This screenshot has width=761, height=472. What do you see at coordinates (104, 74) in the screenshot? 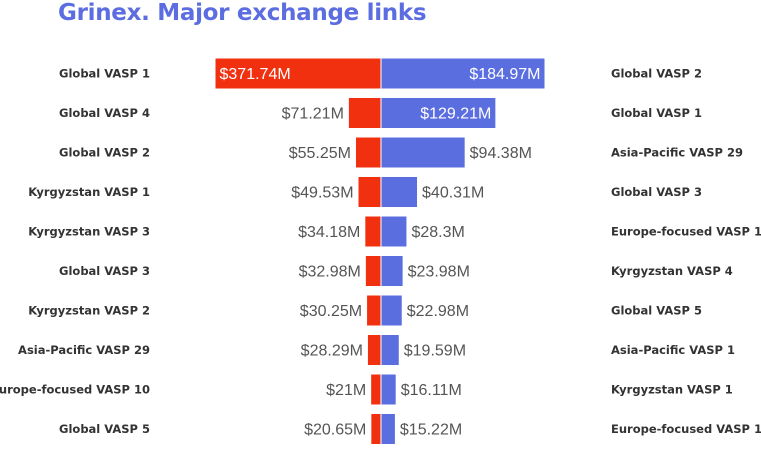
I see `left-category-label: Global VASP 1` at bounding box center [104, 74].